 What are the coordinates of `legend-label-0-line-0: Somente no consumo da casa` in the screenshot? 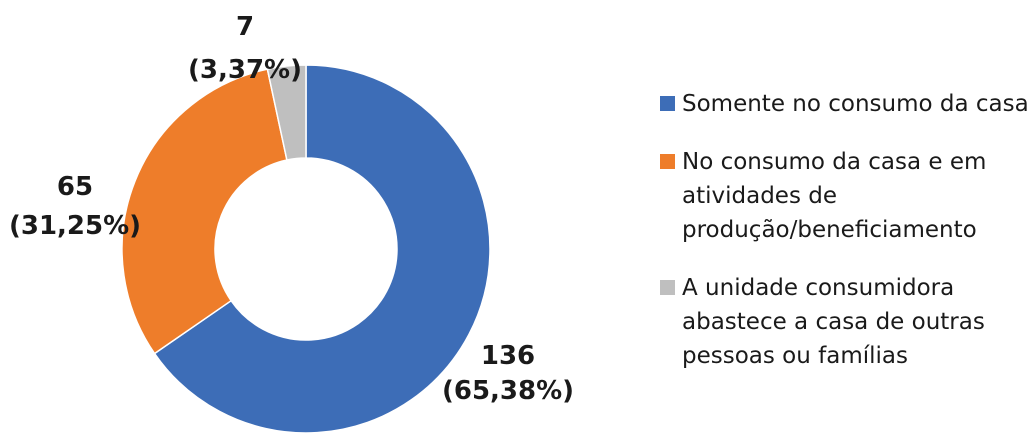 It's located at (855, 104).